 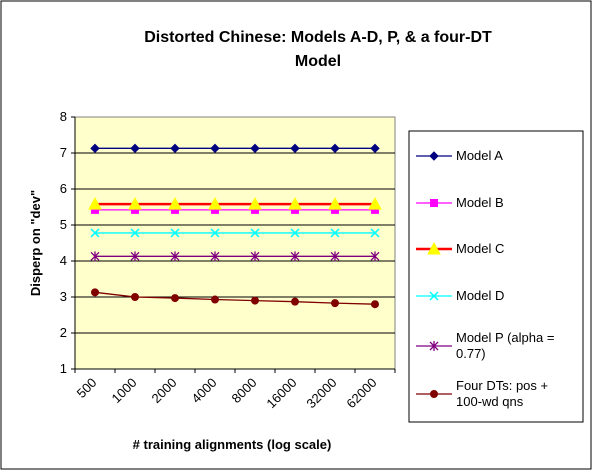 What do you see at coordinates (35, 243) in the screenshot?
I see `y-axis-label: Disperp on "dev"` at bounding box center [35, 243].